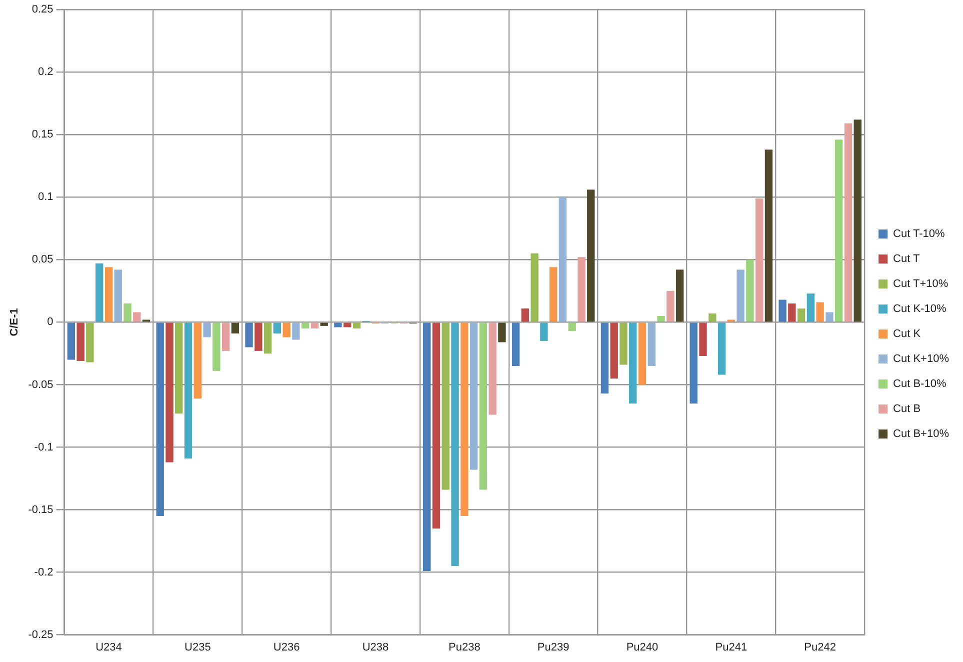  I want to click on y-tick-label: 0.05, so click(43, 260).